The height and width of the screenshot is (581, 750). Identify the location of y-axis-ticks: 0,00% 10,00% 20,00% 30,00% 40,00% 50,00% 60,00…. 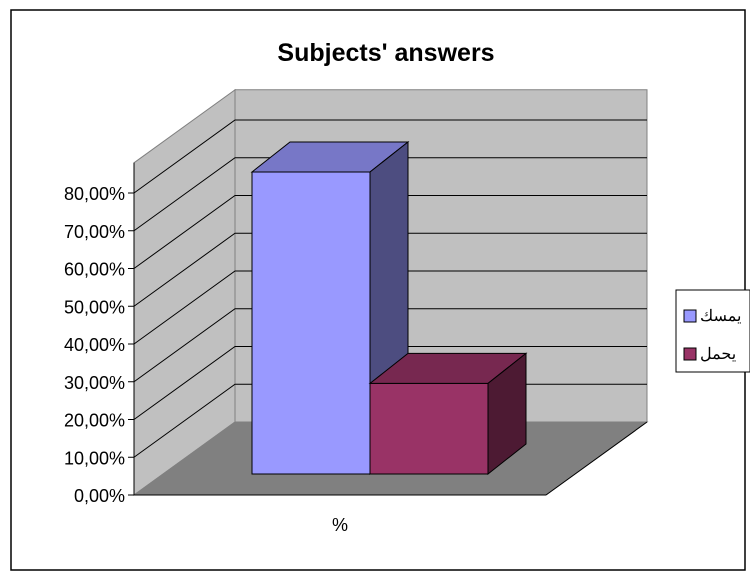
(94, 345).